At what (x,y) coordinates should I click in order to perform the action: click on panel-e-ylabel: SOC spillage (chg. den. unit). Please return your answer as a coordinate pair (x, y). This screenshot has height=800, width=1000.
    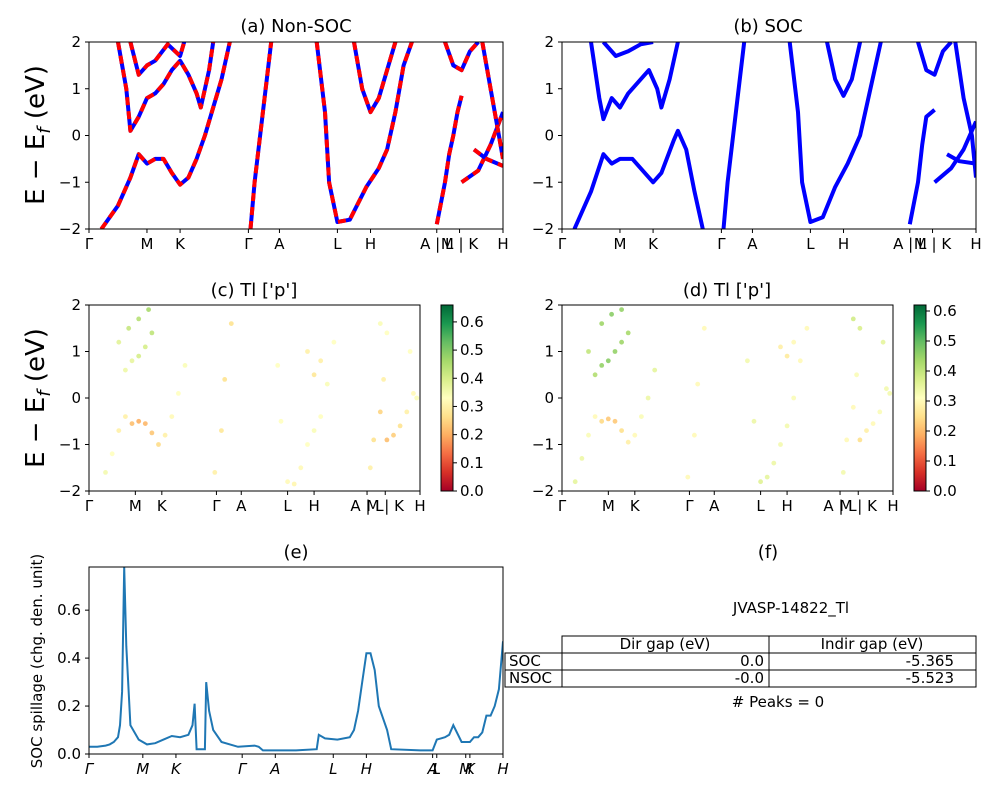
    Looking at the image, I should click on (37, 661).